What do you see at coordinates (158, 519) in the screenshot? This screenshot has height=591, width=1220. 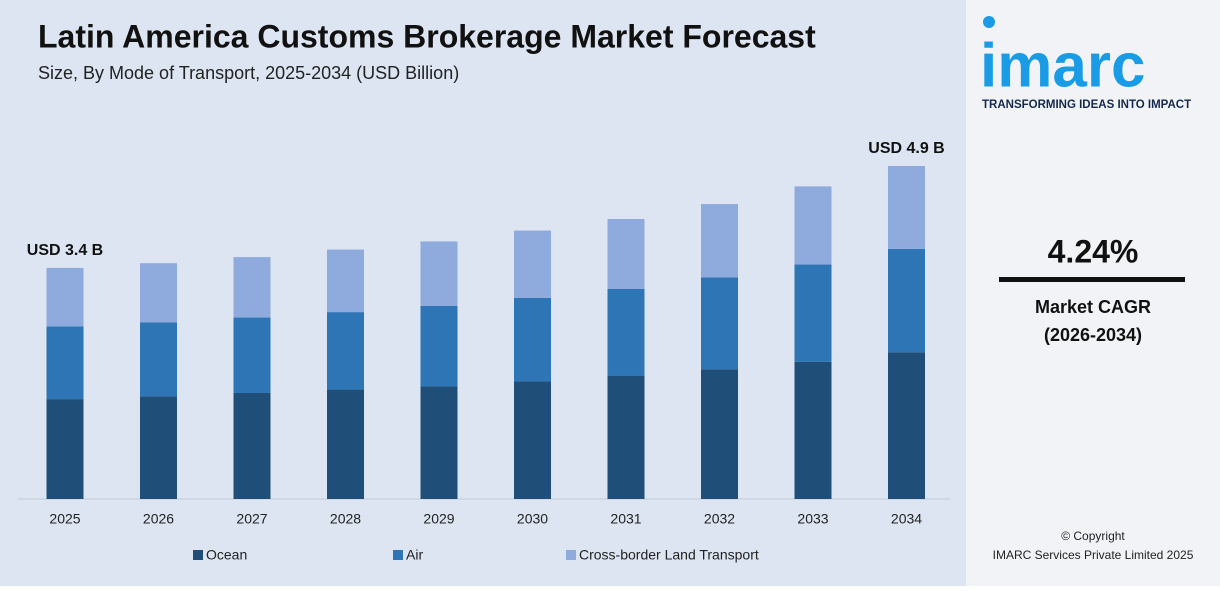 I see `x-tick-label: 2026` at bounding box center [158, 519].